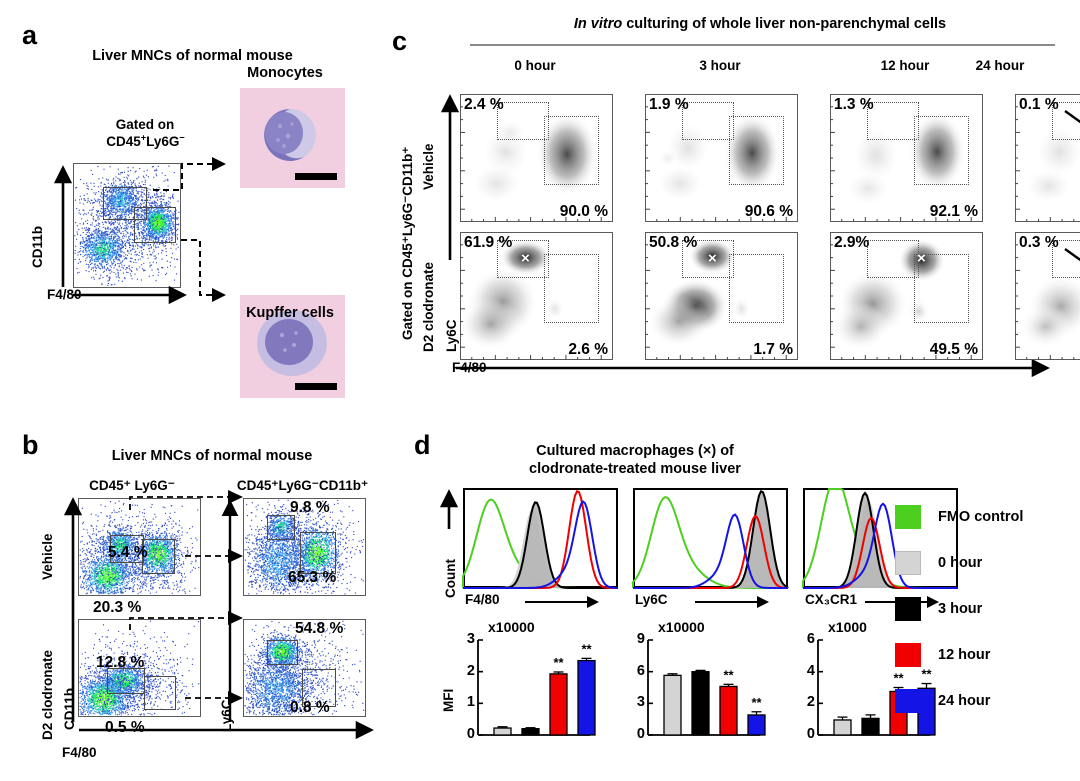 The height and width of the screenshot is (781, 1080). What do you see at coordinates (640, 702) in the screenshot?
I see `panel-d-bar-1-ytick-3: 3` at bounding box center [640, 702].